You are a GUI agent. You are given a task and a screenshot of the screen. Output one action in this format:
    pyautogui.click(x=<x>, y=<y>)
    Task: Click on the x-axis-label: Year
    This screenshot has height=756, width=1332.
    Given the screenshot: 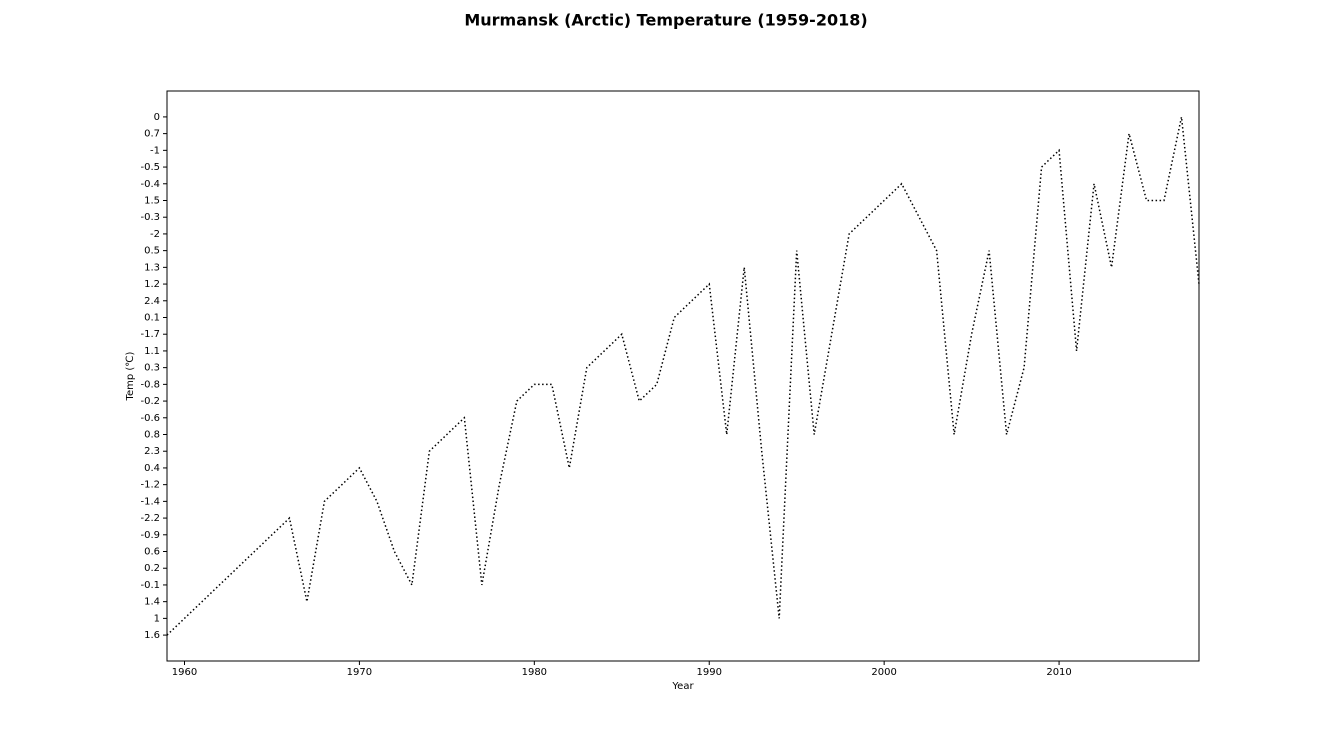 What is the action you would take?
    pyautogui.click(x=682, y=686)
    